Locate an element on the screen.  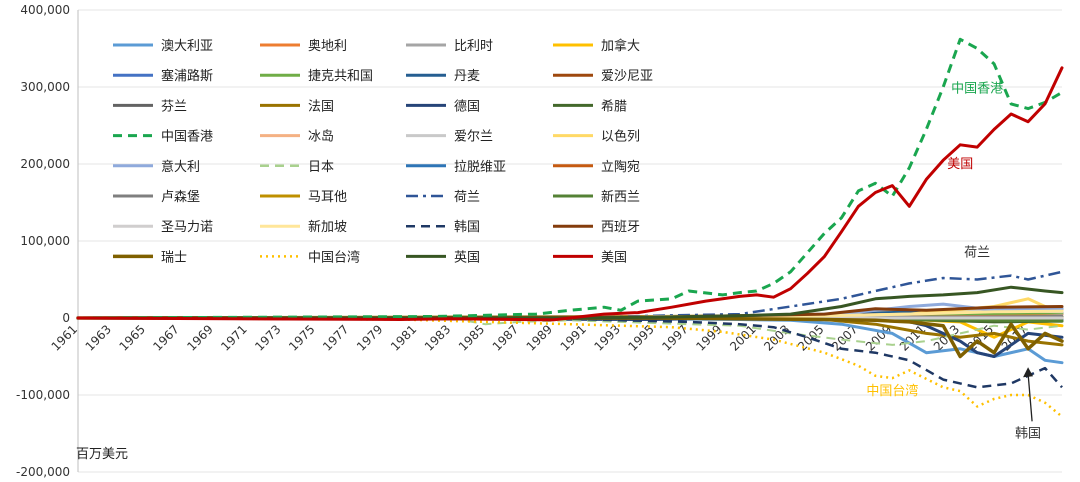
legend-label: 法国 is located at coordinates (321, 106).